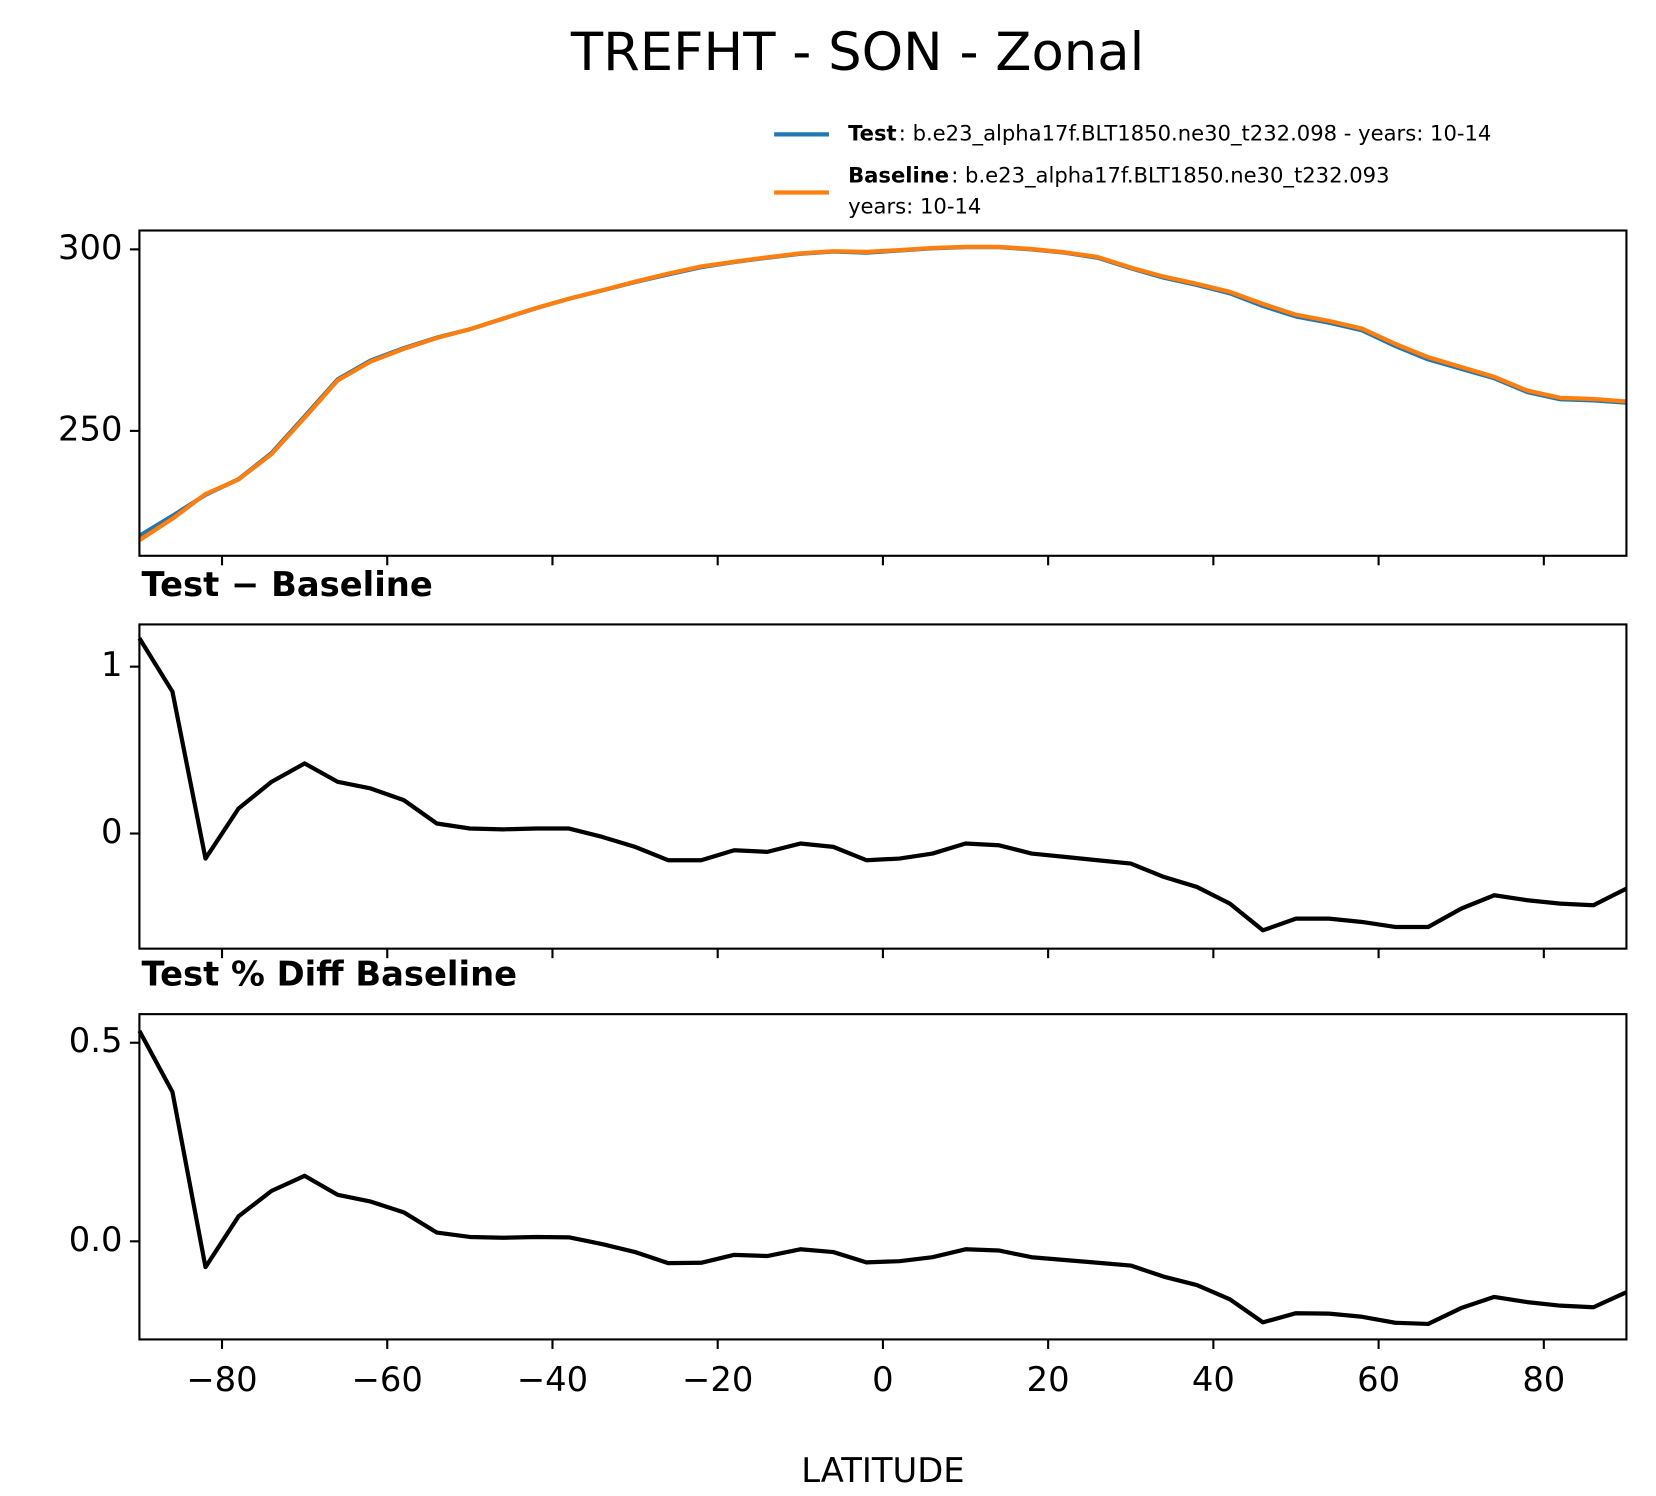 The image size is (1656, 1496). I want to click on x-tick-label: −40, so click(552, 1379).